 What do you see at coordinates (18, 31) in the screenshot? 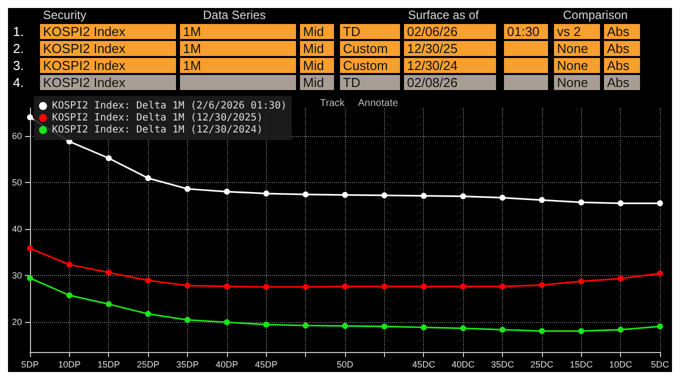
I see `text: 1.` at bounding box center [18, 31].